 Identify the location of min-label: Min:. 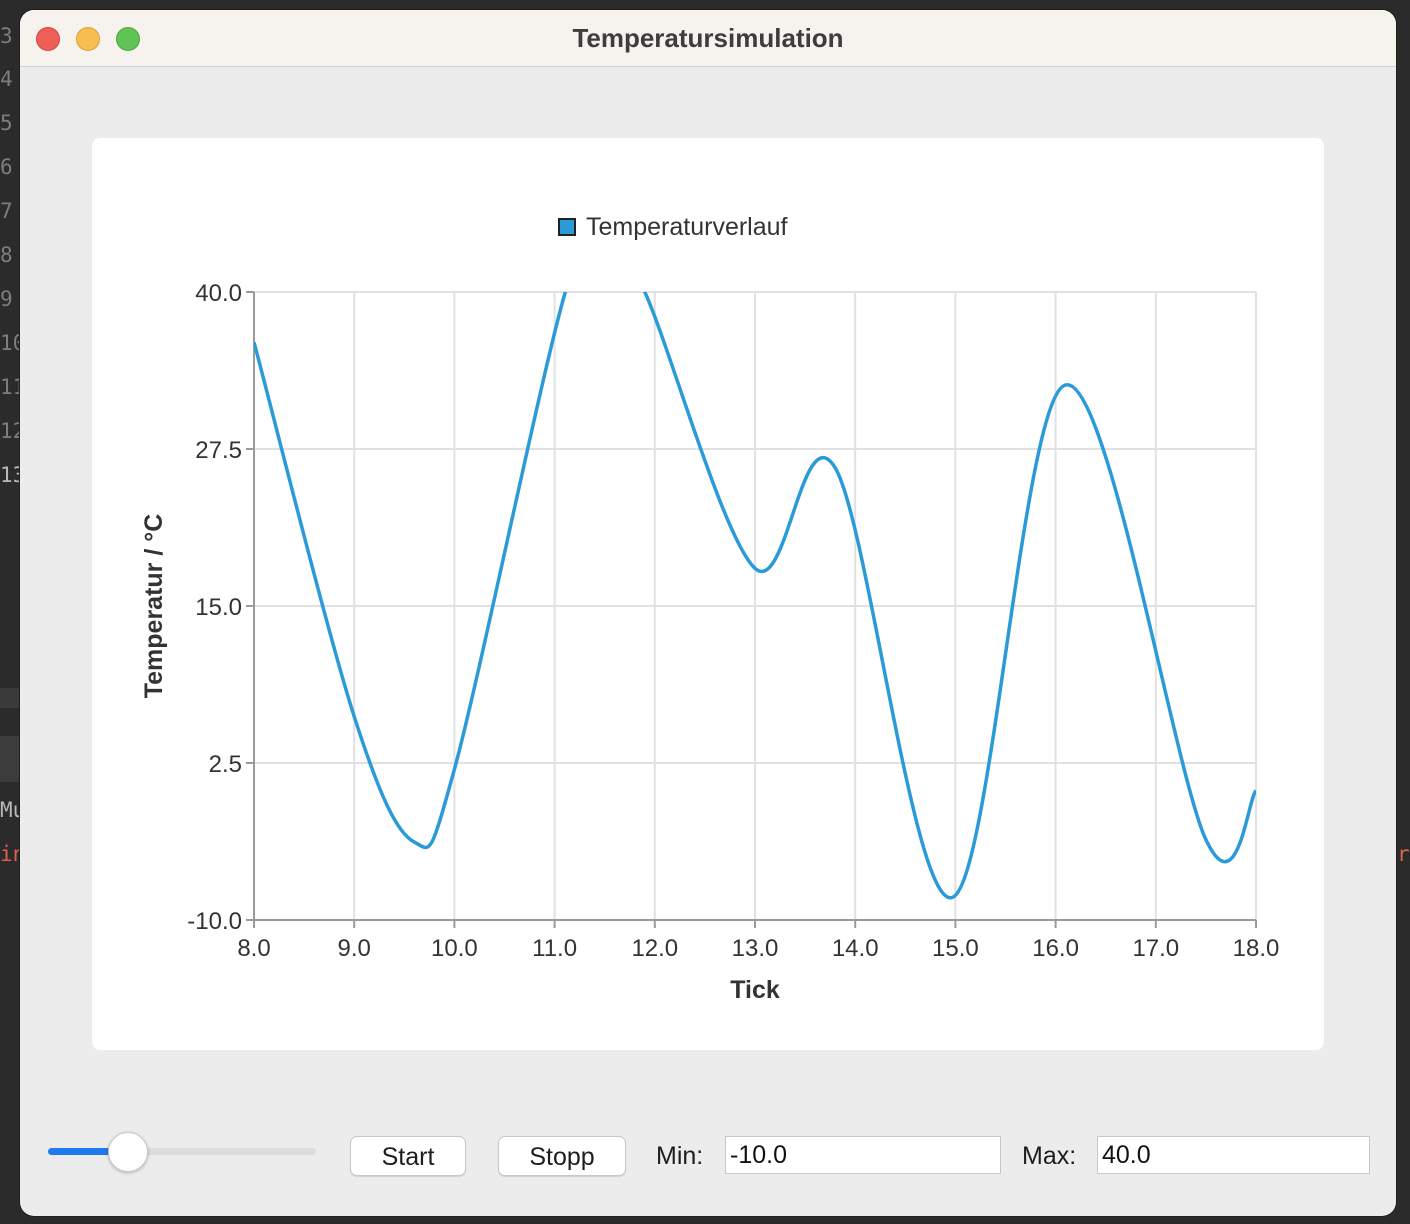
(680, 1156).